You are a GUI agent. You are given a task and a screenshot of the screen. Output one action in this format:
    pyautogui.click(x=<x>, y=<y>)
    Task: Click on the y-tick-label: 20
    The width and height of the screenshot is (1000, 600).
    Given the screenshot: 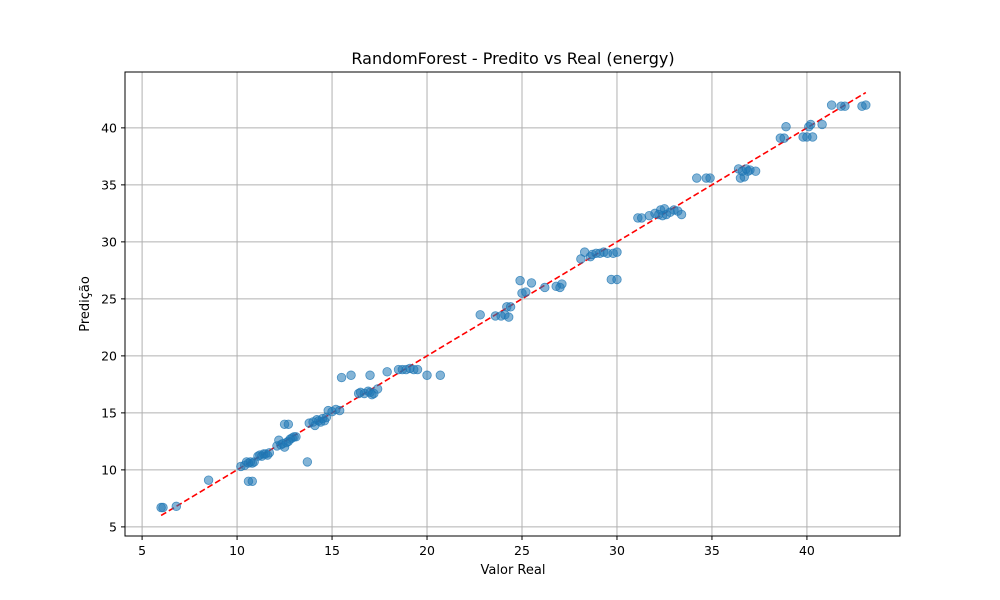 What is the action you would take?
    pyautogui.click(x=109, y=355)
    